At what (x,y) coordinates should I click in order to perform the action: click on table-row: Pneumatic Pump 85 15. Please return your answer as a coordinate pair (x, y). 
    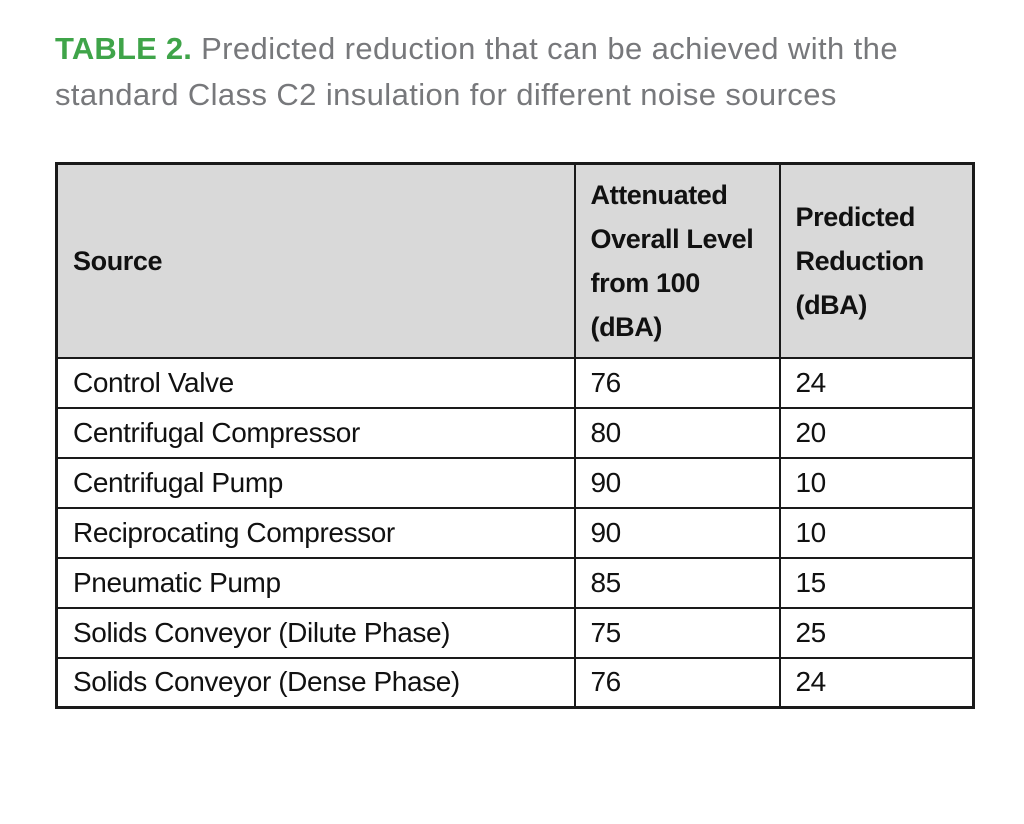
    Looking at the image, I should click on (515, 582).